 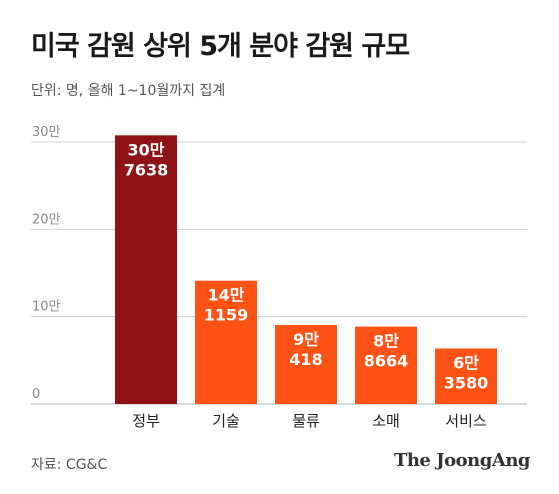 What do you see at coordinates (386, 421) in the screenshot?
I see `x-tick-label: 소매` at bounding box center [386, 421].